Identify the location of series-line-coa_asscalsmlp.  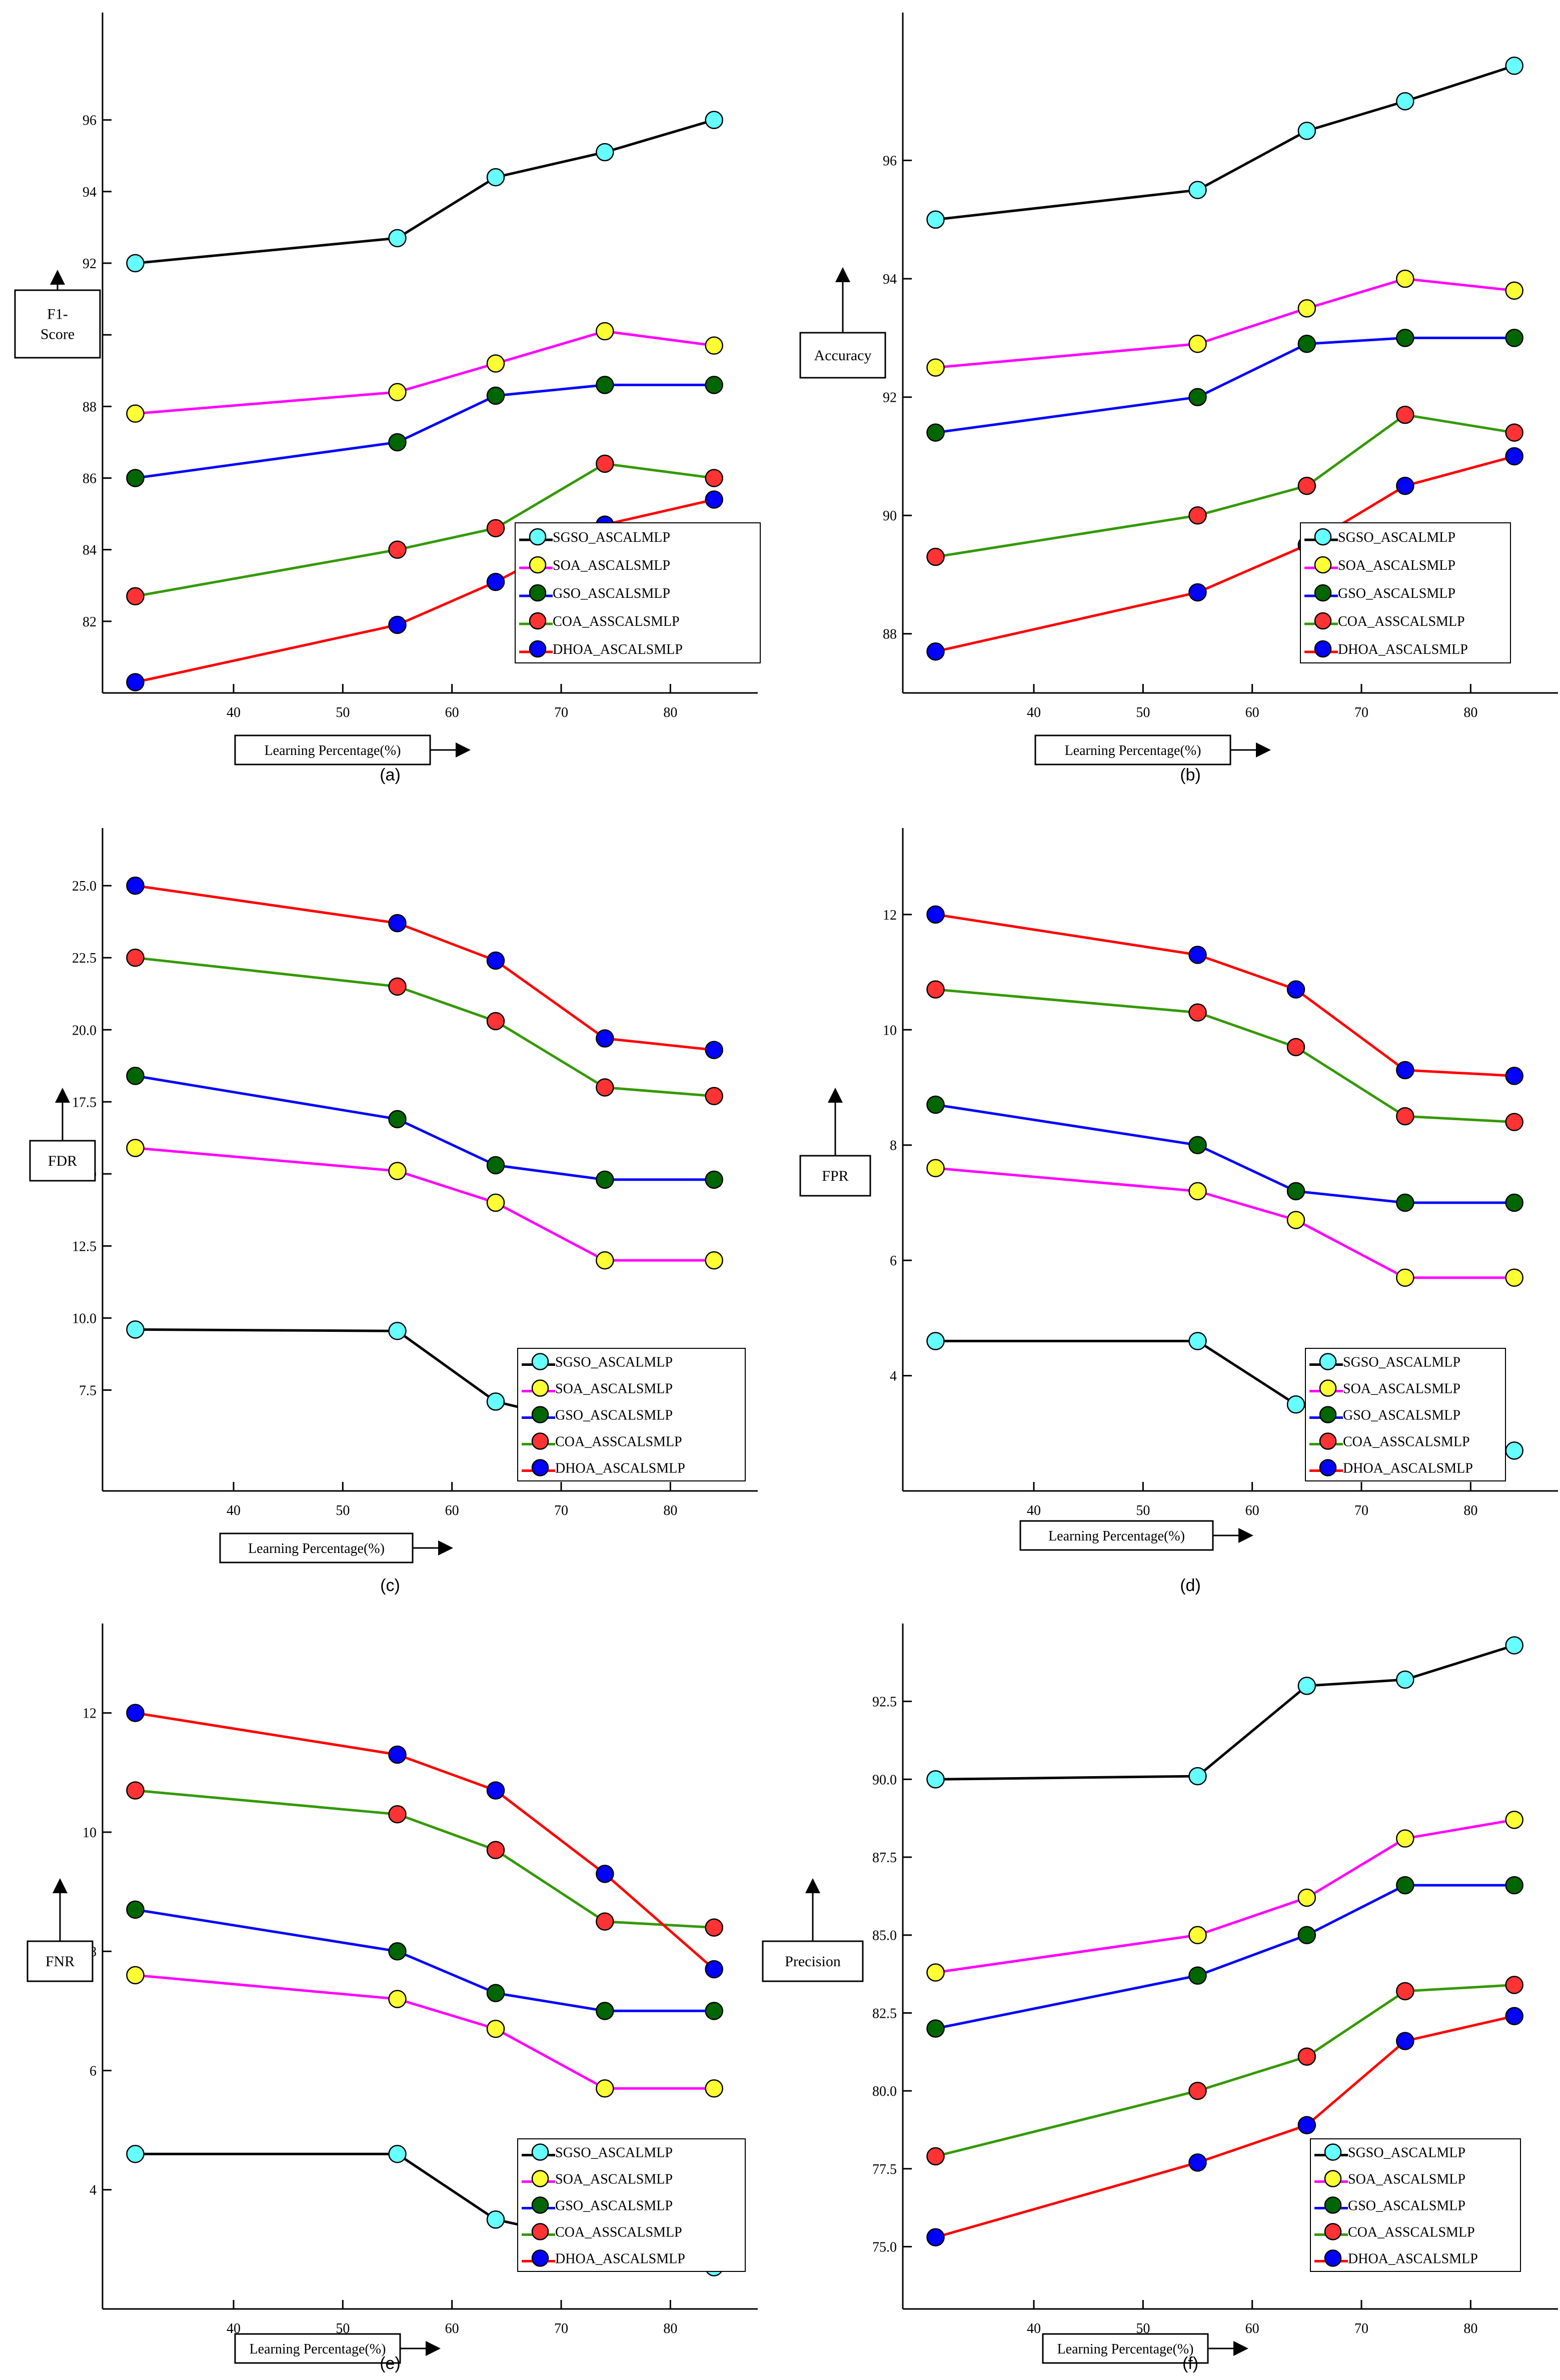
(424, 1027).